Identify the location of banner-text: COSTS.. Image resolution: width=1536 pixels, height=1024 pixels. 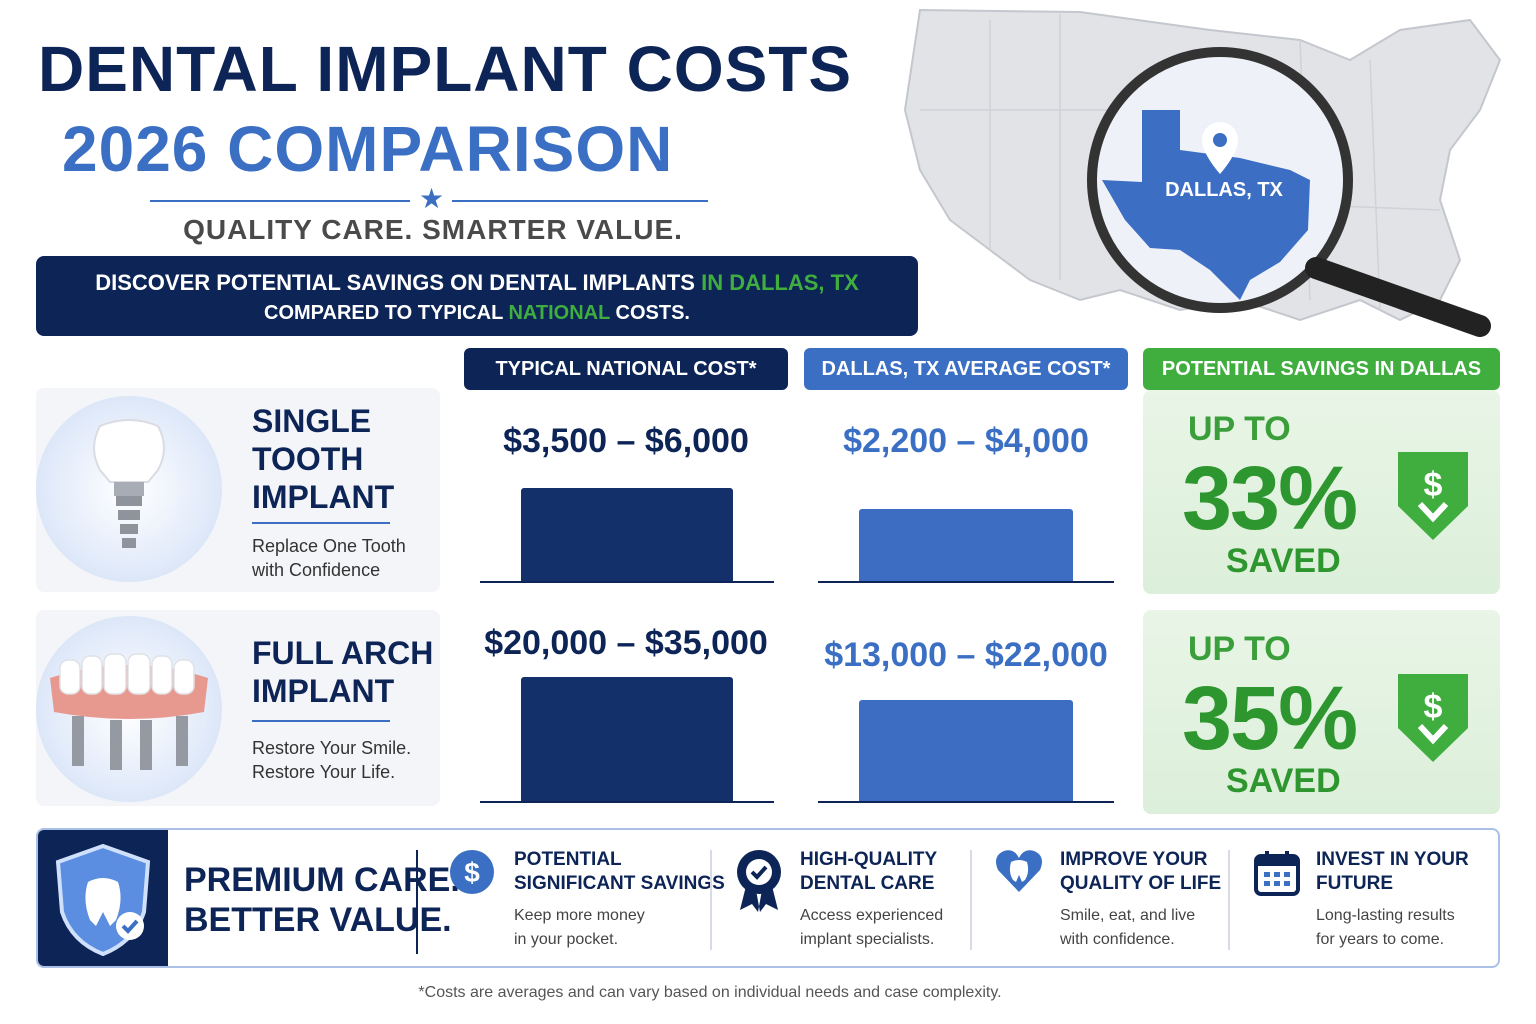
(649, 313).